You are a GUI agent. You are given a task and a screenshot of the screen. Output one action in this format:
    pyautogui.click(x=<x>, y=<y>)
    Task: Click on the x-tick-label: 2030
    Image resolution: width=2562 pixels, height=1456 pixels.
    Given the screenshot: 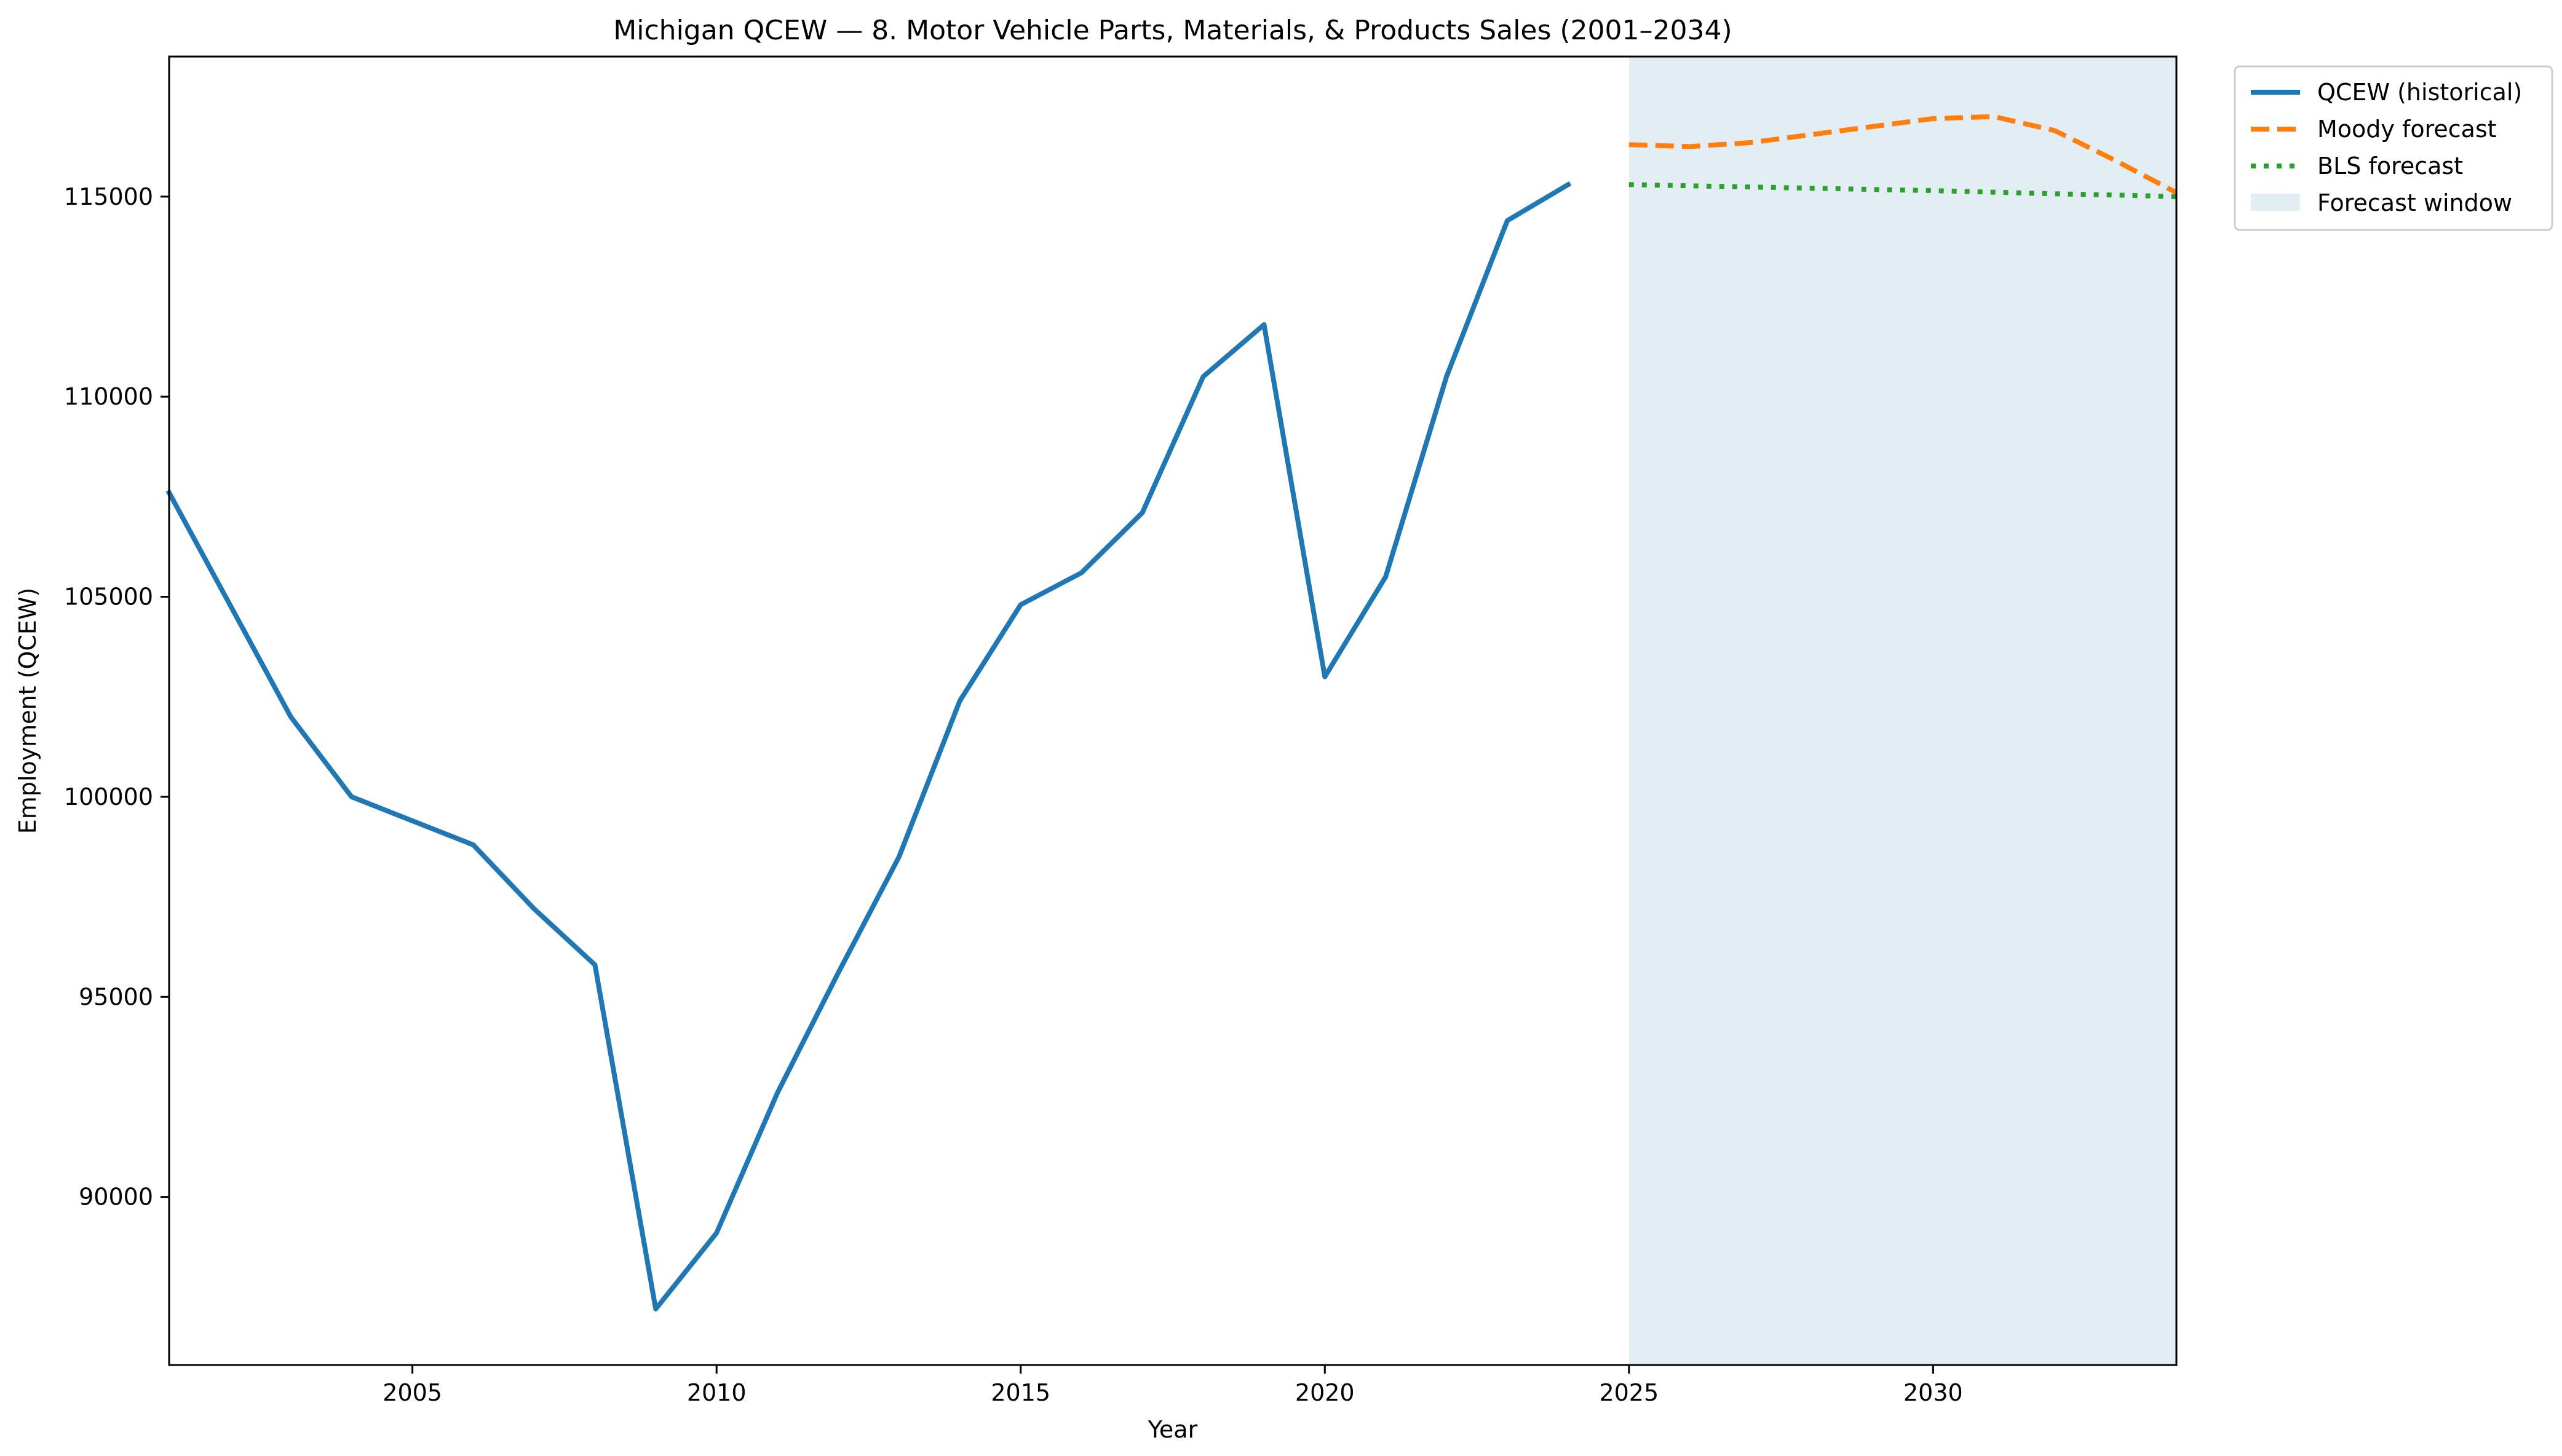 What is the action you would take?
    pyautogui.click(x=1933, y=1392)
    